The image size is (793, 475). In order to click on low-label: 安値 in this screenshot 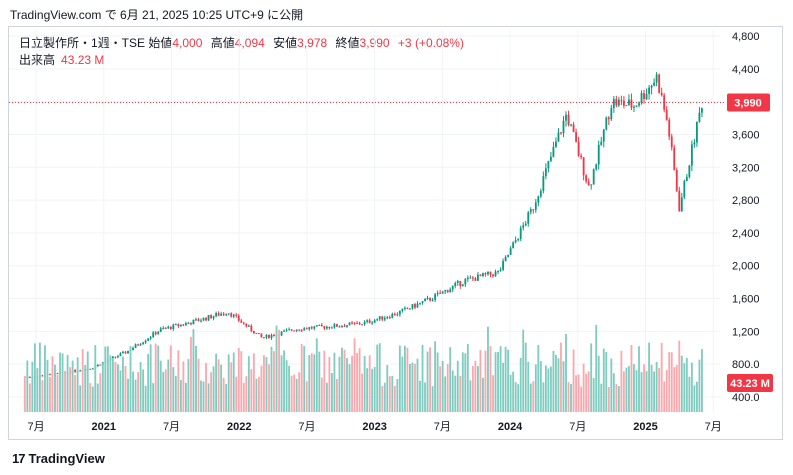, I will do `click(285, 43)`.